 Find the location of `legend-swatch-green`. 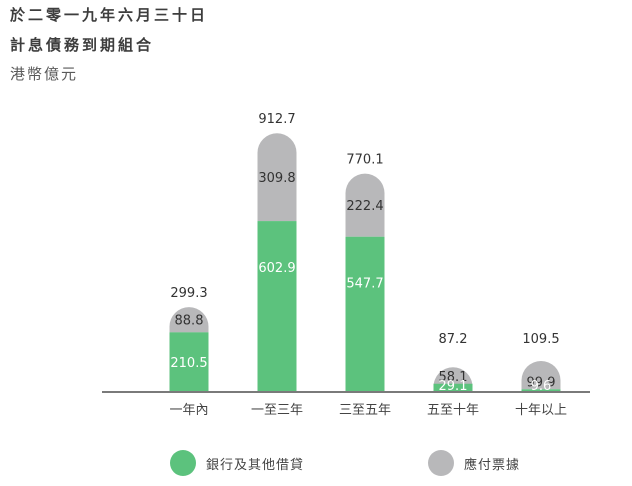

legend-swatch-green is located at coordinates (183, 463).